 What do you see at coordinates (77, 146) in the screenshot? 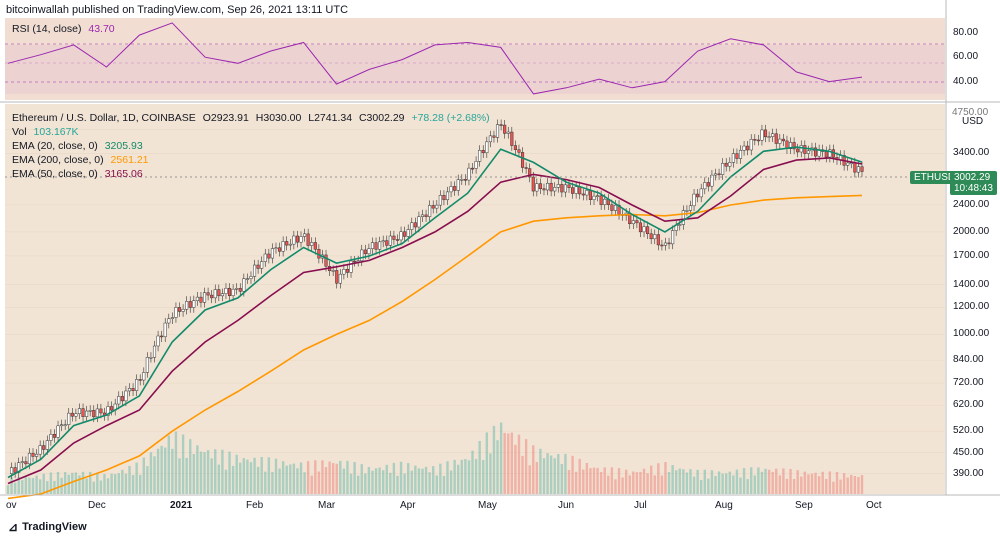
I see `ema20-legend: EMA (20, close, 0) 3205.93` at bounding box center [77, 146].